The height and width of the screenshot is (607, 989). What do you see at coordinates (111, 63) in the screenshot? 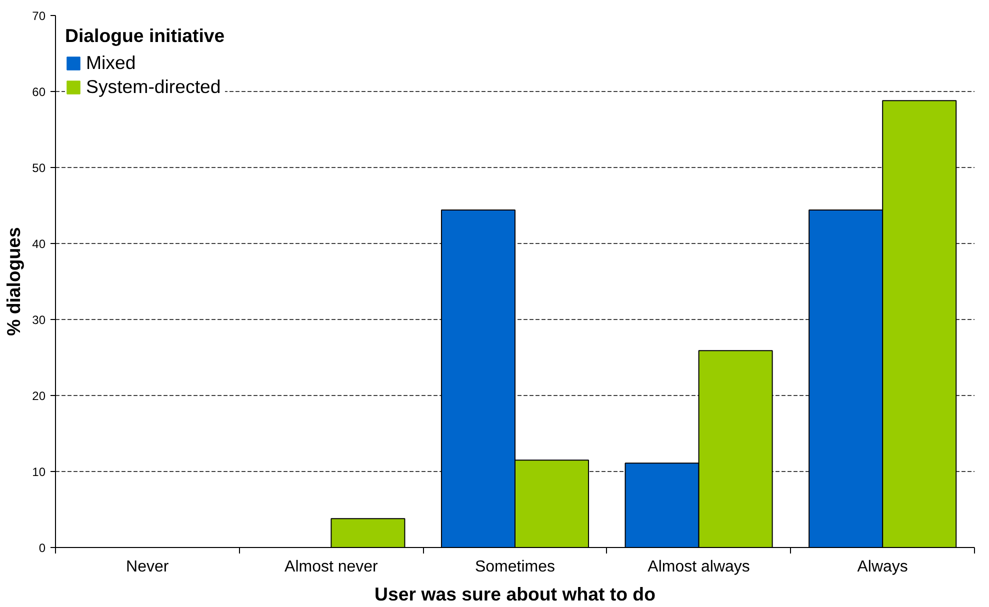
I see `legend-label: Mixed` at bounding box center [111, 63].